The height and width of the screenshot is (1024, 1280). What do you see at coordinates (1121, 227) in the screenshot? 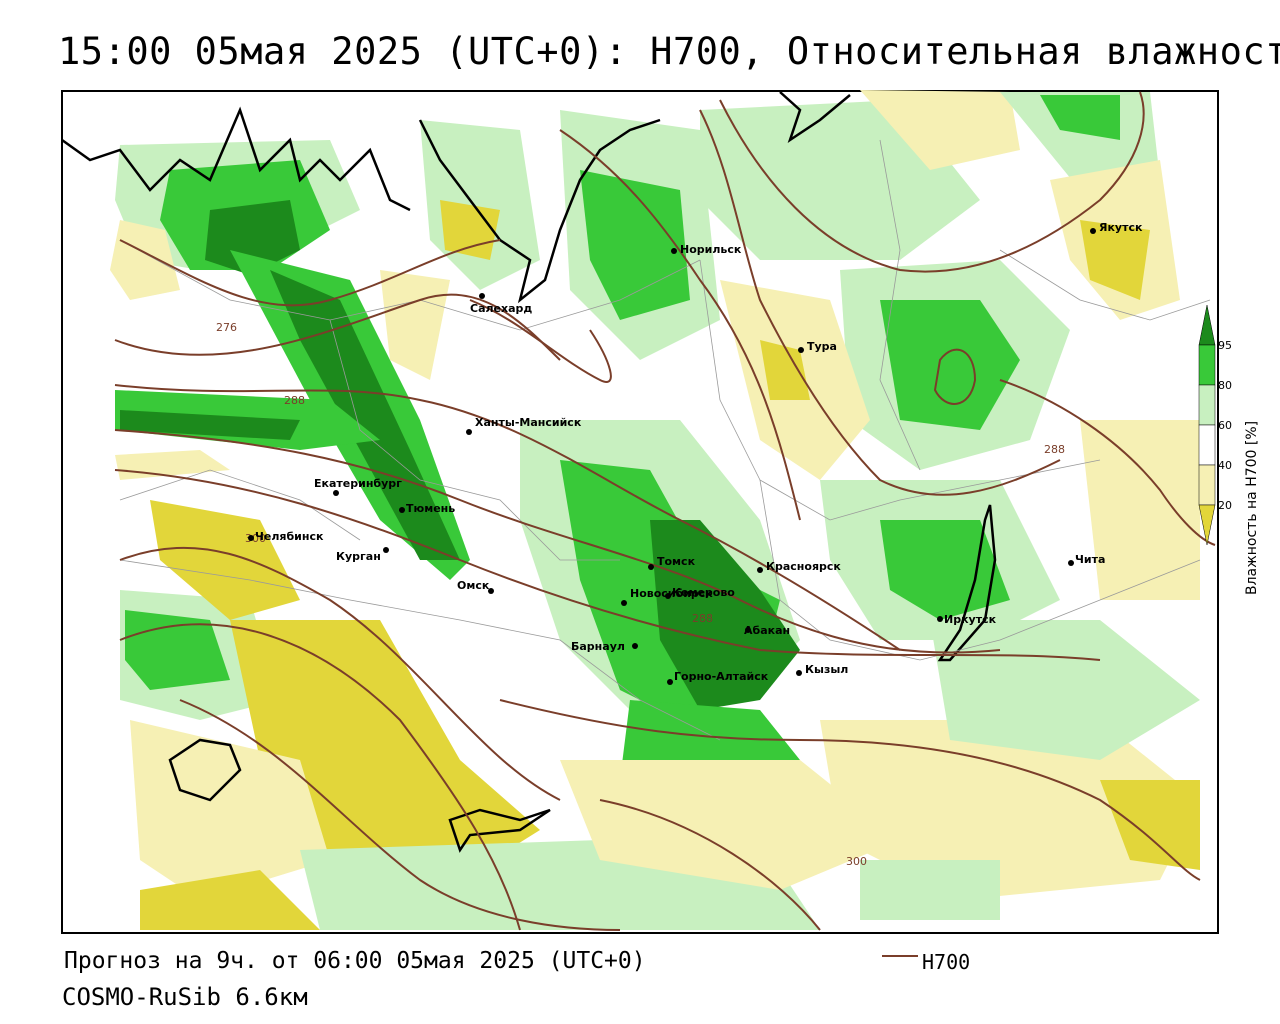
I see `city-label: Якутск` at bounding box center [1121, 227].